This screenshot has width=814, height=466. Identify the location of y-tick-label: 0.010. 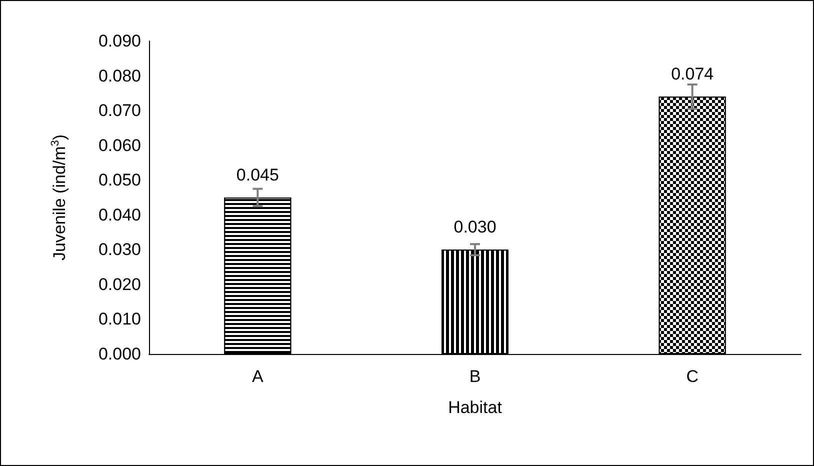
(119, 319).